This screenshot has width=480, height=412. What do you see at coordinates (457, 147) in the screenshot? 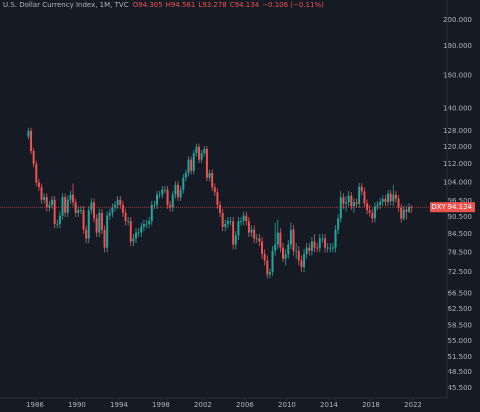
I see `y-tick-label: 120.000` at bounding box center [457, 147].